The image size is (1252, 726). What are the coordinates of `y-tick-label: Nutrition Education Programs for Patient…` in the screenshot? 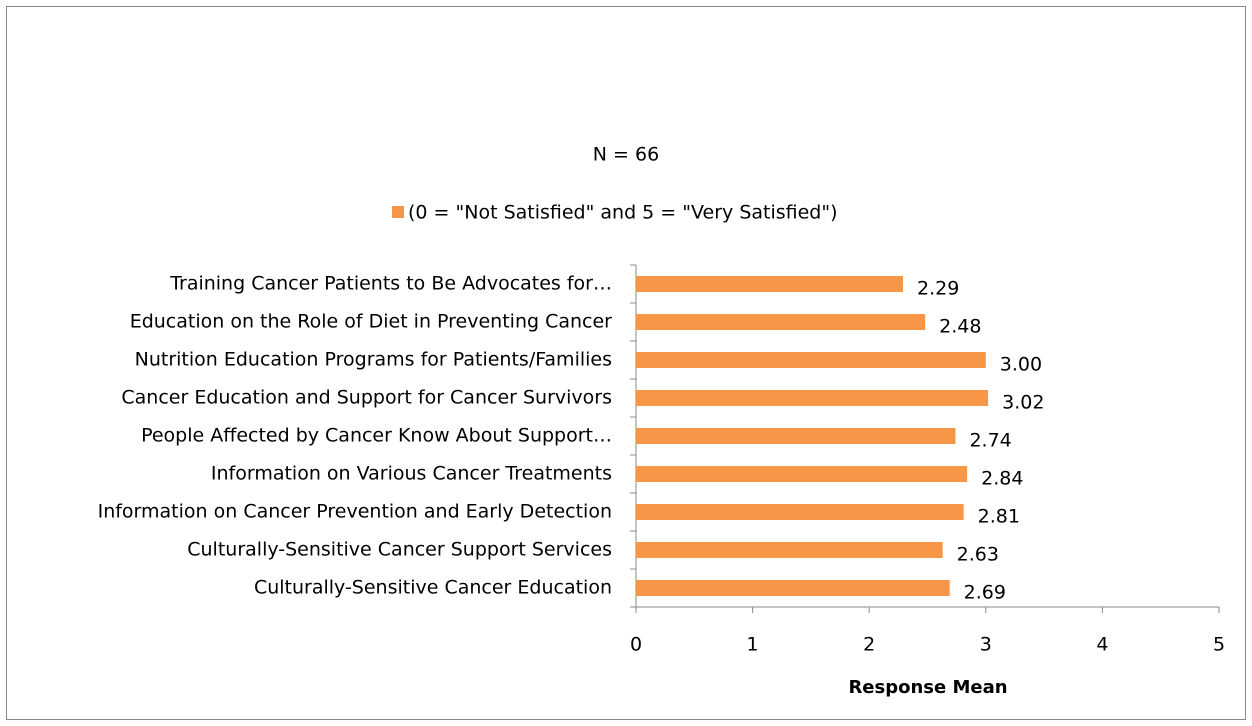 It's located at (373, 360).